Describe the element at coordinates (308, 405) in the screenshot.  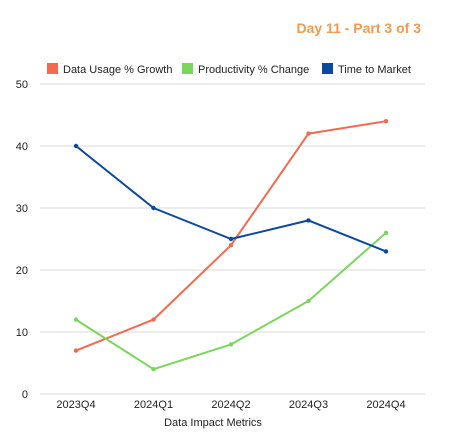
I see `x-tick-label: 2024Q3` at that location.